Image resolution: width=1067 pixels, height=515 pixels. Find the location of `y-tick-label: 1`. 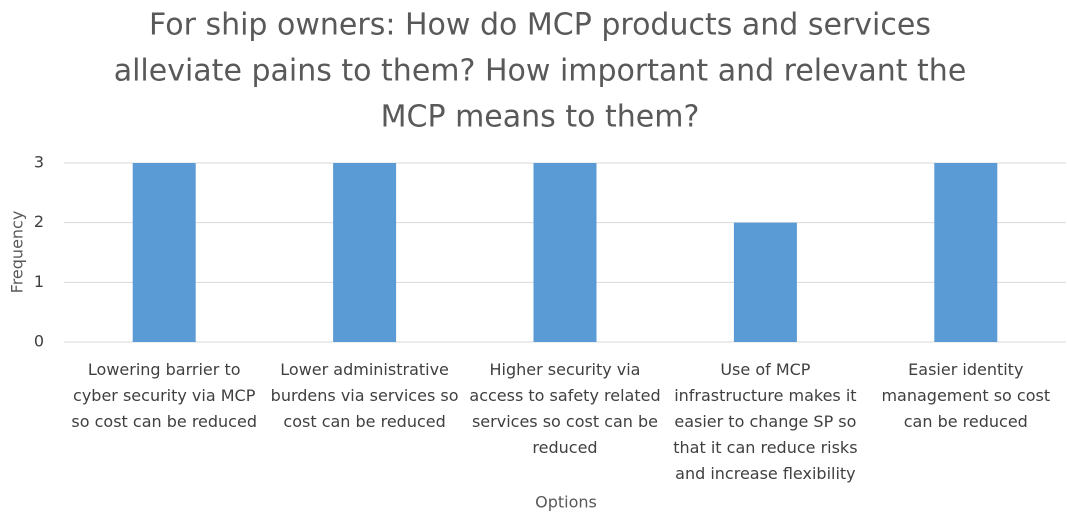

y-tick-label: 1 is located at coordinates (39, 281).